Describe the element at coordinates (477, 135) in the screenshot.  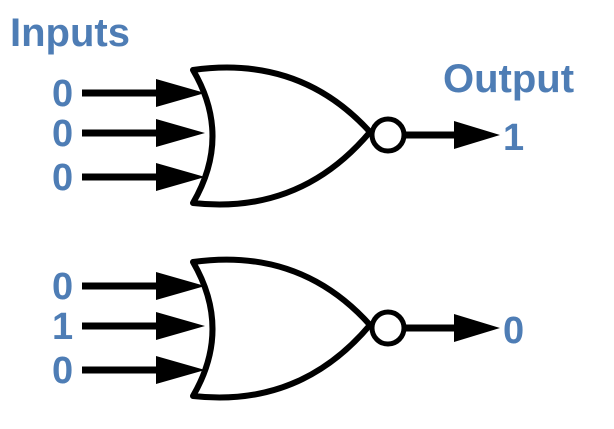
I see `gate-1-output-arrow` at that location.